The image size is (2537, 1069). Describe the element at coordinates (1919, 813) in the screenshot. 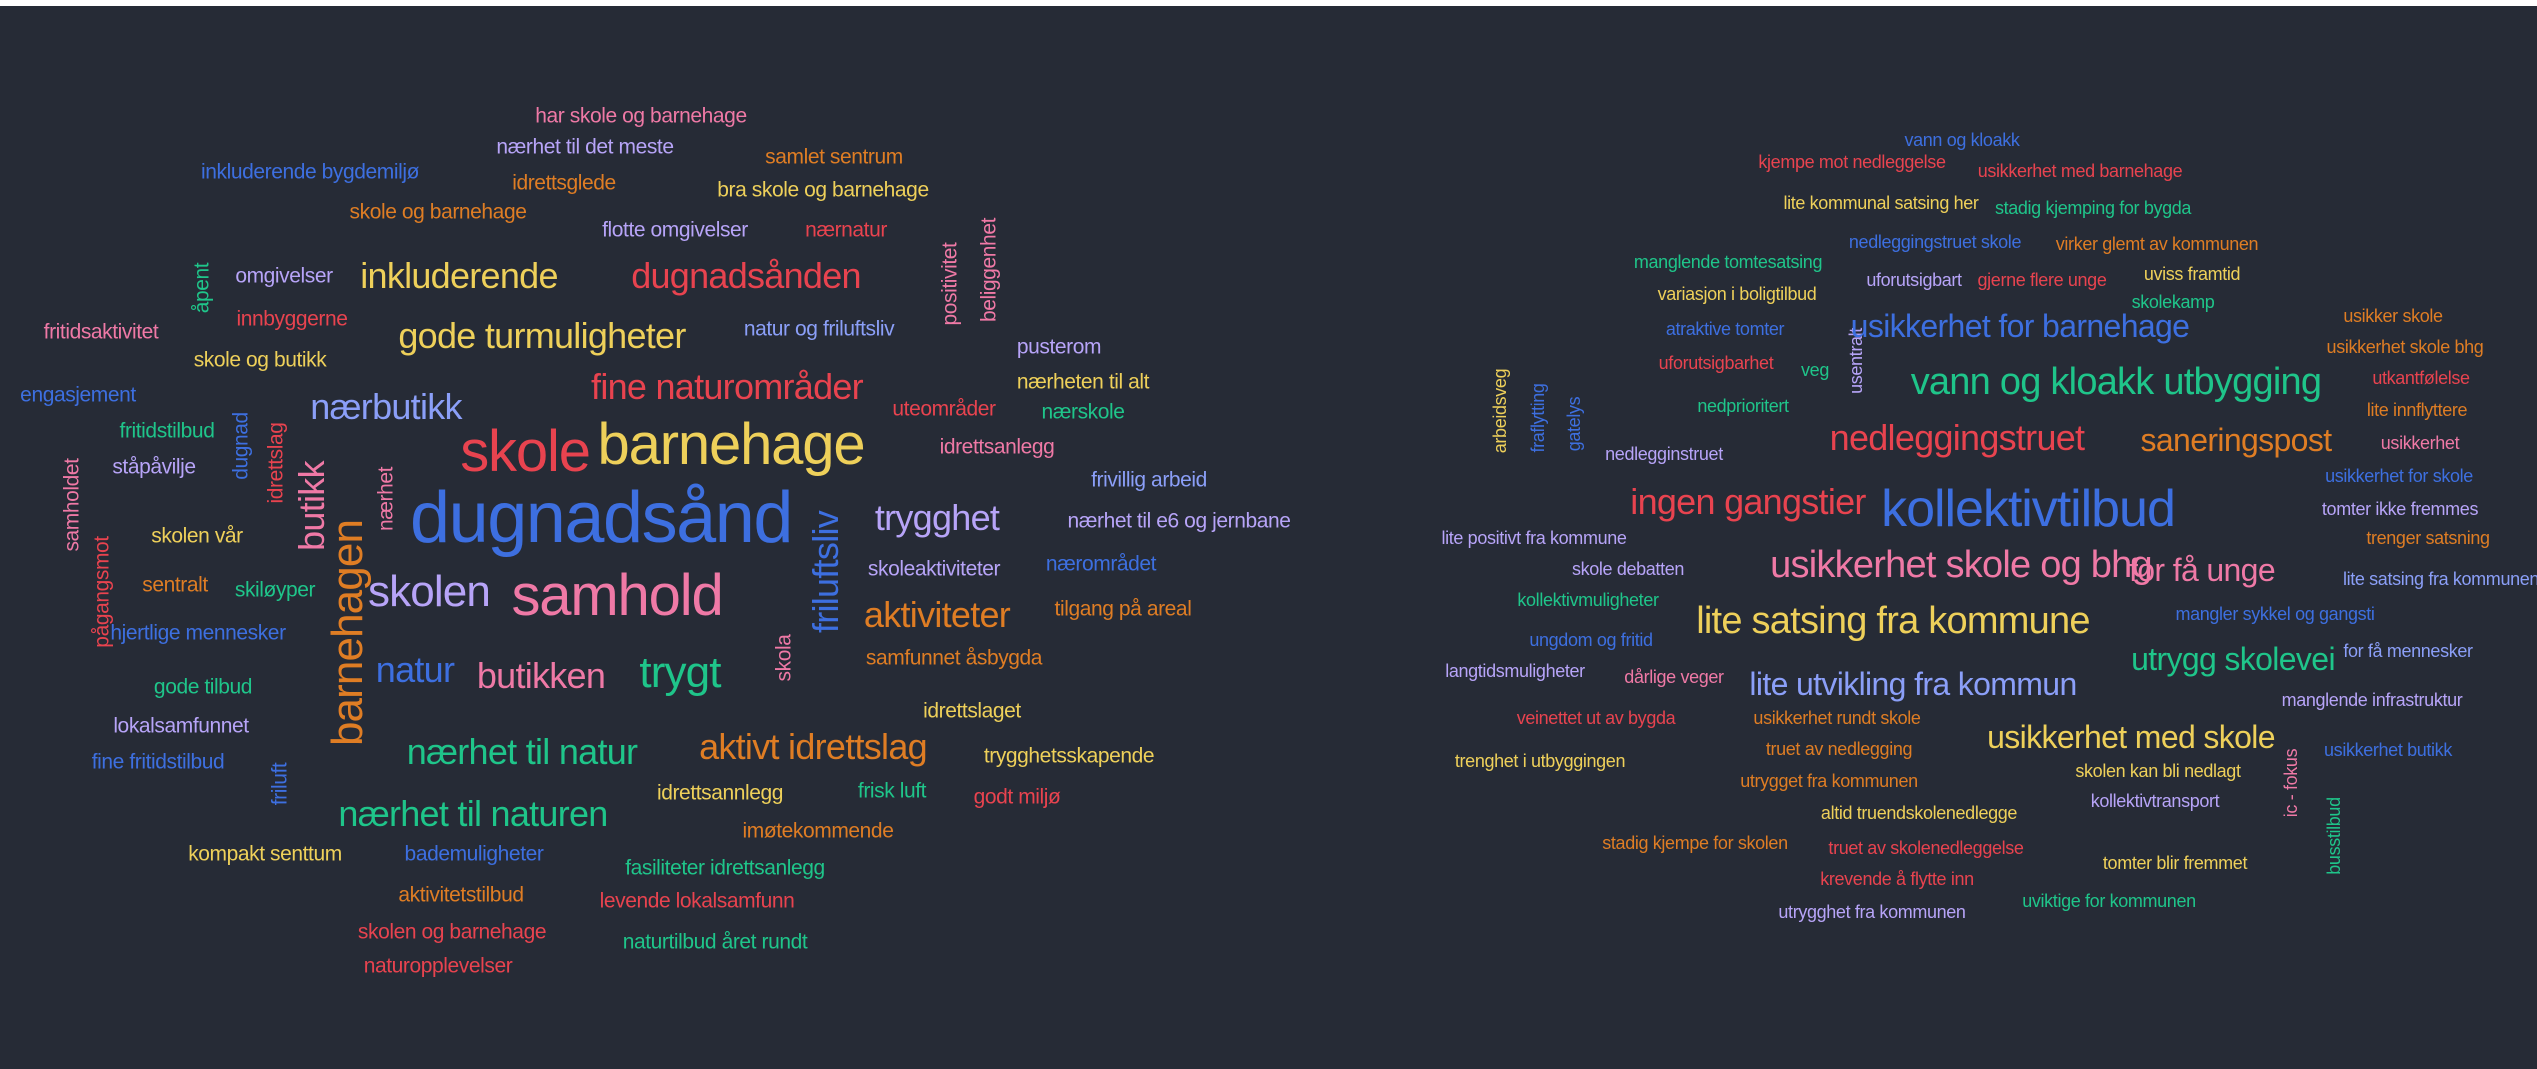

I see `word-cloud-word: altid truendskolenedlegge` at that location.